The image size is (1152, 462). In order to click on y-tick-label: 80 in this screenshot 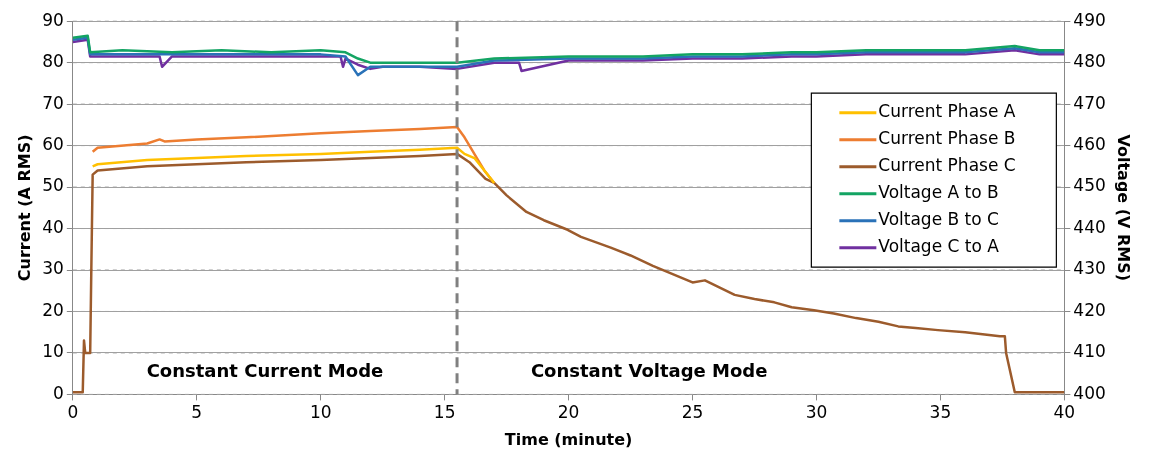, I will do `click(53, 61)`.